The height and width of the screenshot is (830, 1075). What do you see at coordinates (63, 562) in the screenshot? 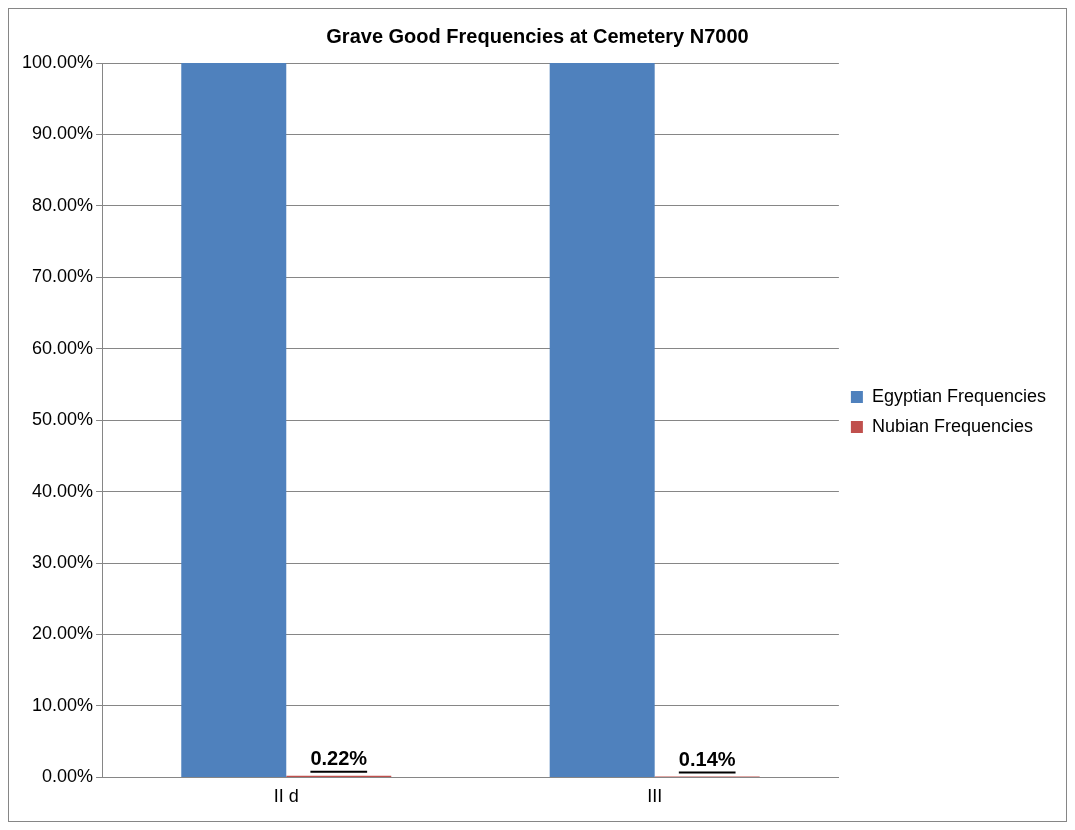
I see `y-tick-label: 30.00%` at bounding box center [63, 562].